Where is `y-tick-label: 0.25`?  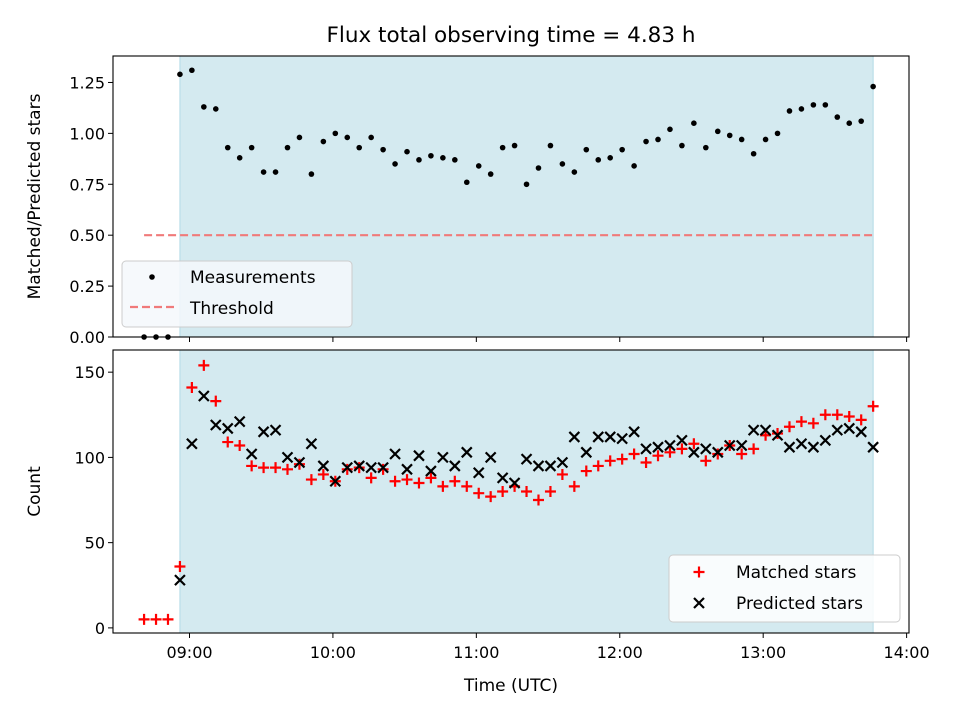 y-tick-label: 0.25 is located at coordinates (87, 286).